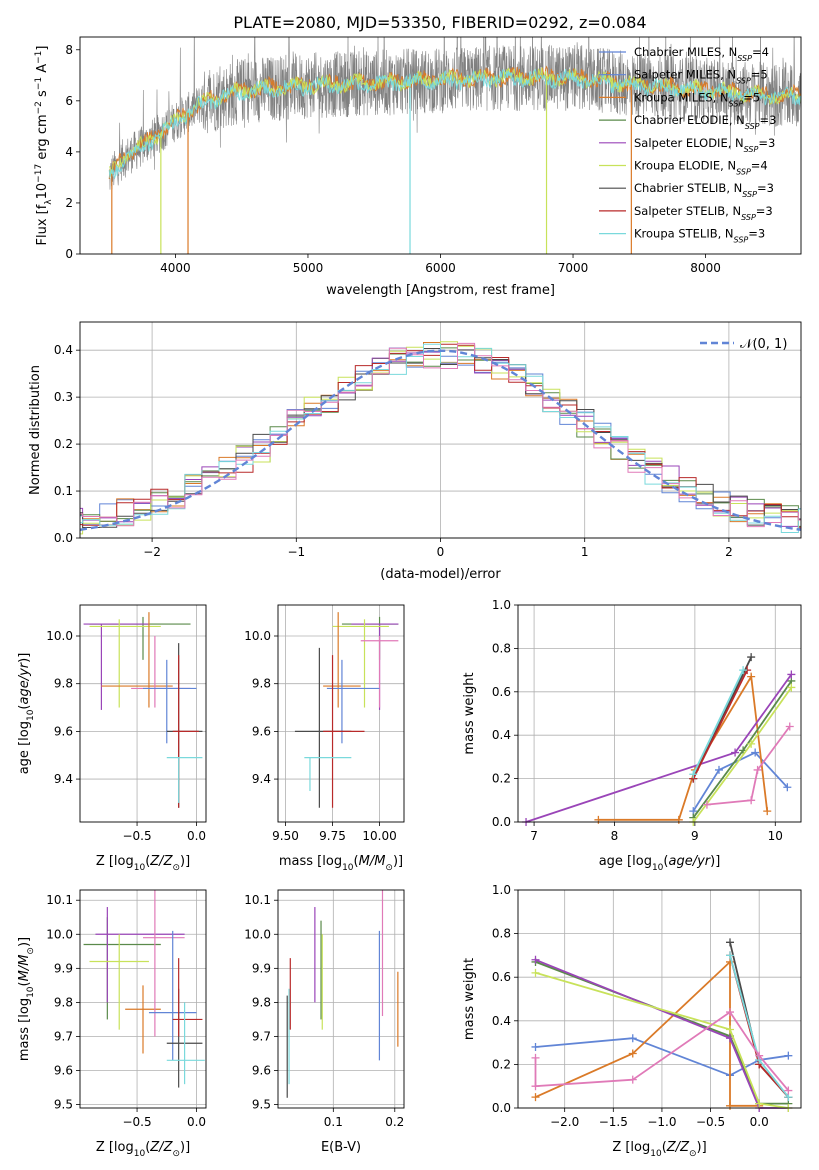 This screenshot has width=819, height=1170. Describe the element at coordinates (501, 735) in the screenshot. I see `y-tick-label: 0.4` at that location.